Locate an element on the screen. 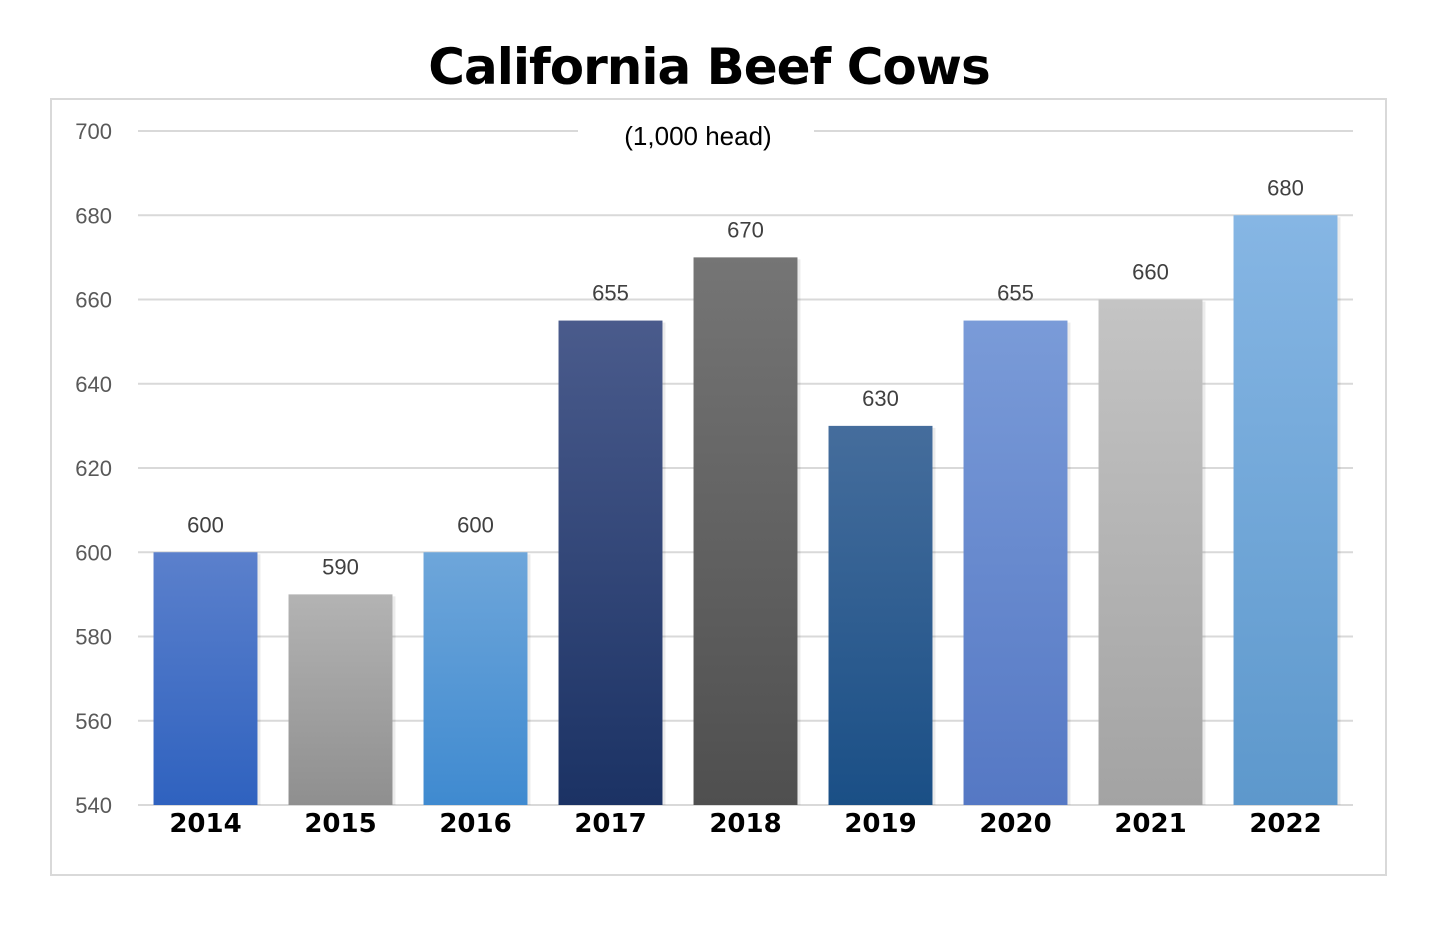 This screenshot has width=1440, height=931. bar-2016 is located at coordinates (475, 678).